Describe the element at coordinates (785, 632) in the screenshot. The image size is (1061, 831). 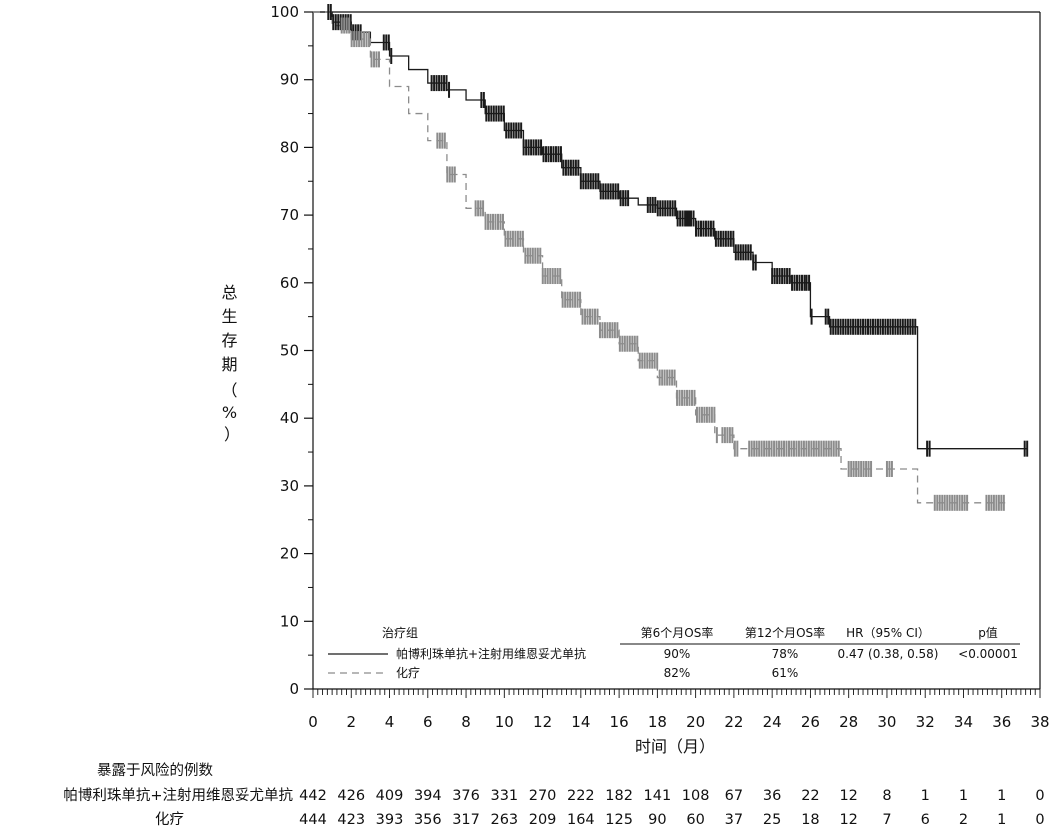
I see `legend-header-os12: 第12个月OS率` at that location.